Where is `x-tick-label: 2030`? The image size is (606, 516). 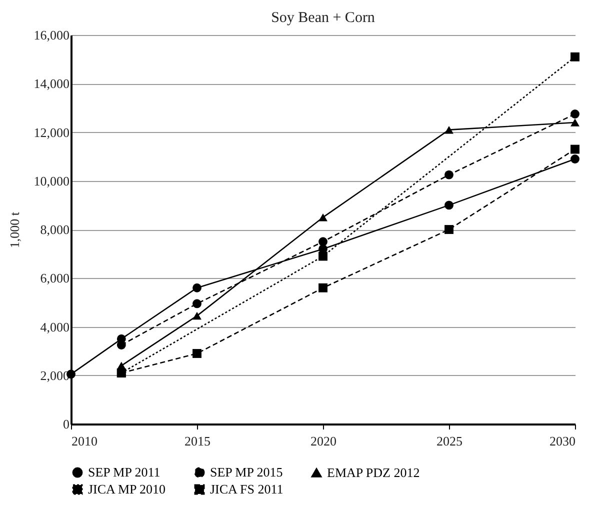 x-tick-label: 2030 is located at coordinates (563, 441).